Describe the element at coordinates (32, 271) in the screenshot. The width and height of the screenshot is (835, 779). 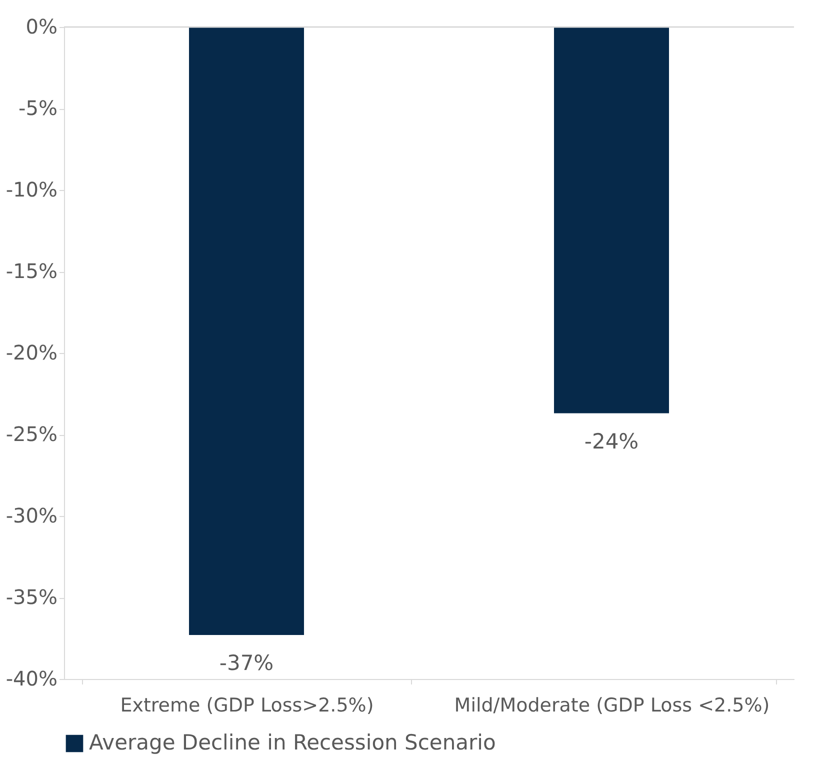
I see `y-tick-label: -15%` at that location.